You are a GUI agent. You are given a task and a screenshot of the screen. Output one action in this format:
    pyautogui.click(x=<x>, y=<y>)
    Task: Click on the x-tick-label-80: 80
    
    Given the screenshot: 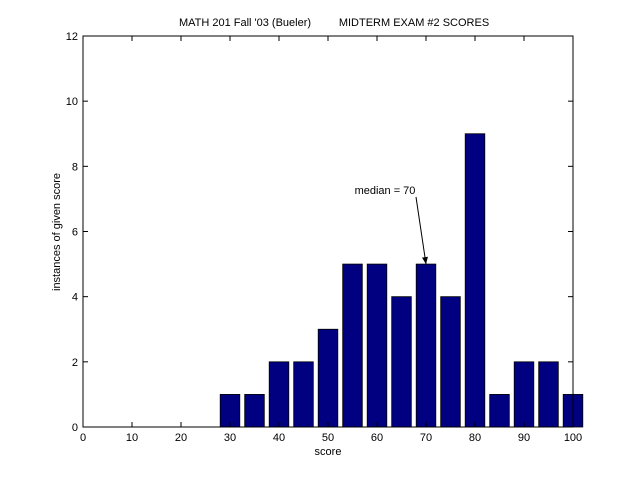 What is the action you would take?
    pyautogui.click(x=475, y=438)
    